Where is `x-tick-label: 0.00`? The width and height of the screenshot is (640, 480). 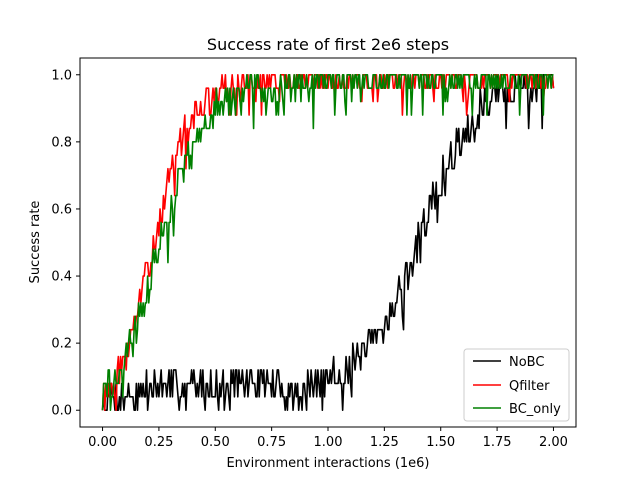
x-tick-label: 0.00 is located at coordinates (102, 442).